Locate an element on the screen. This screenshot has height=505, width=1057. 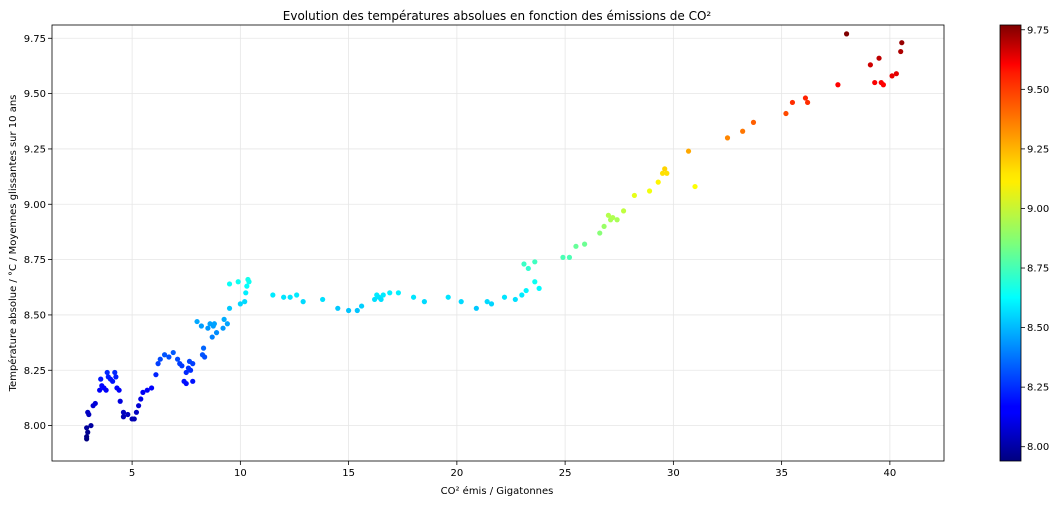
colorbar-tick-label: 8.00 is located at coordinates (1038, 447).